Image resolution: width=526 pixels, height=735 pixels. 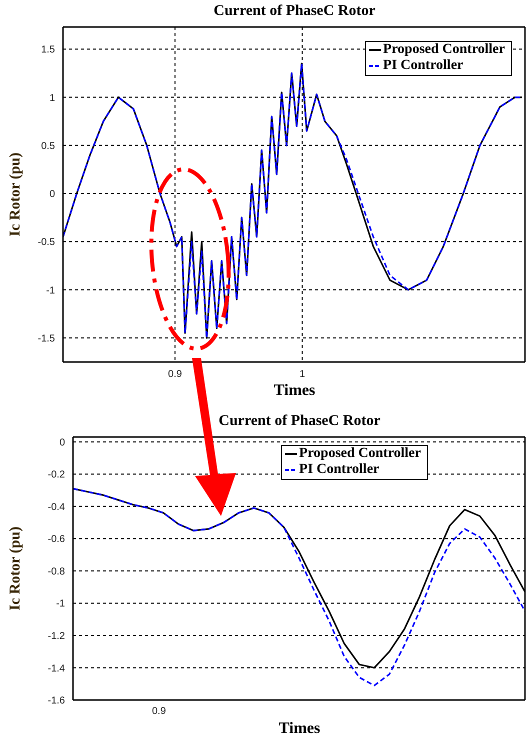 What do you see at coordinates (57, 701) in the screenshot?
I see `y-tick-label: -1.6` at bounding box center [57, 701].